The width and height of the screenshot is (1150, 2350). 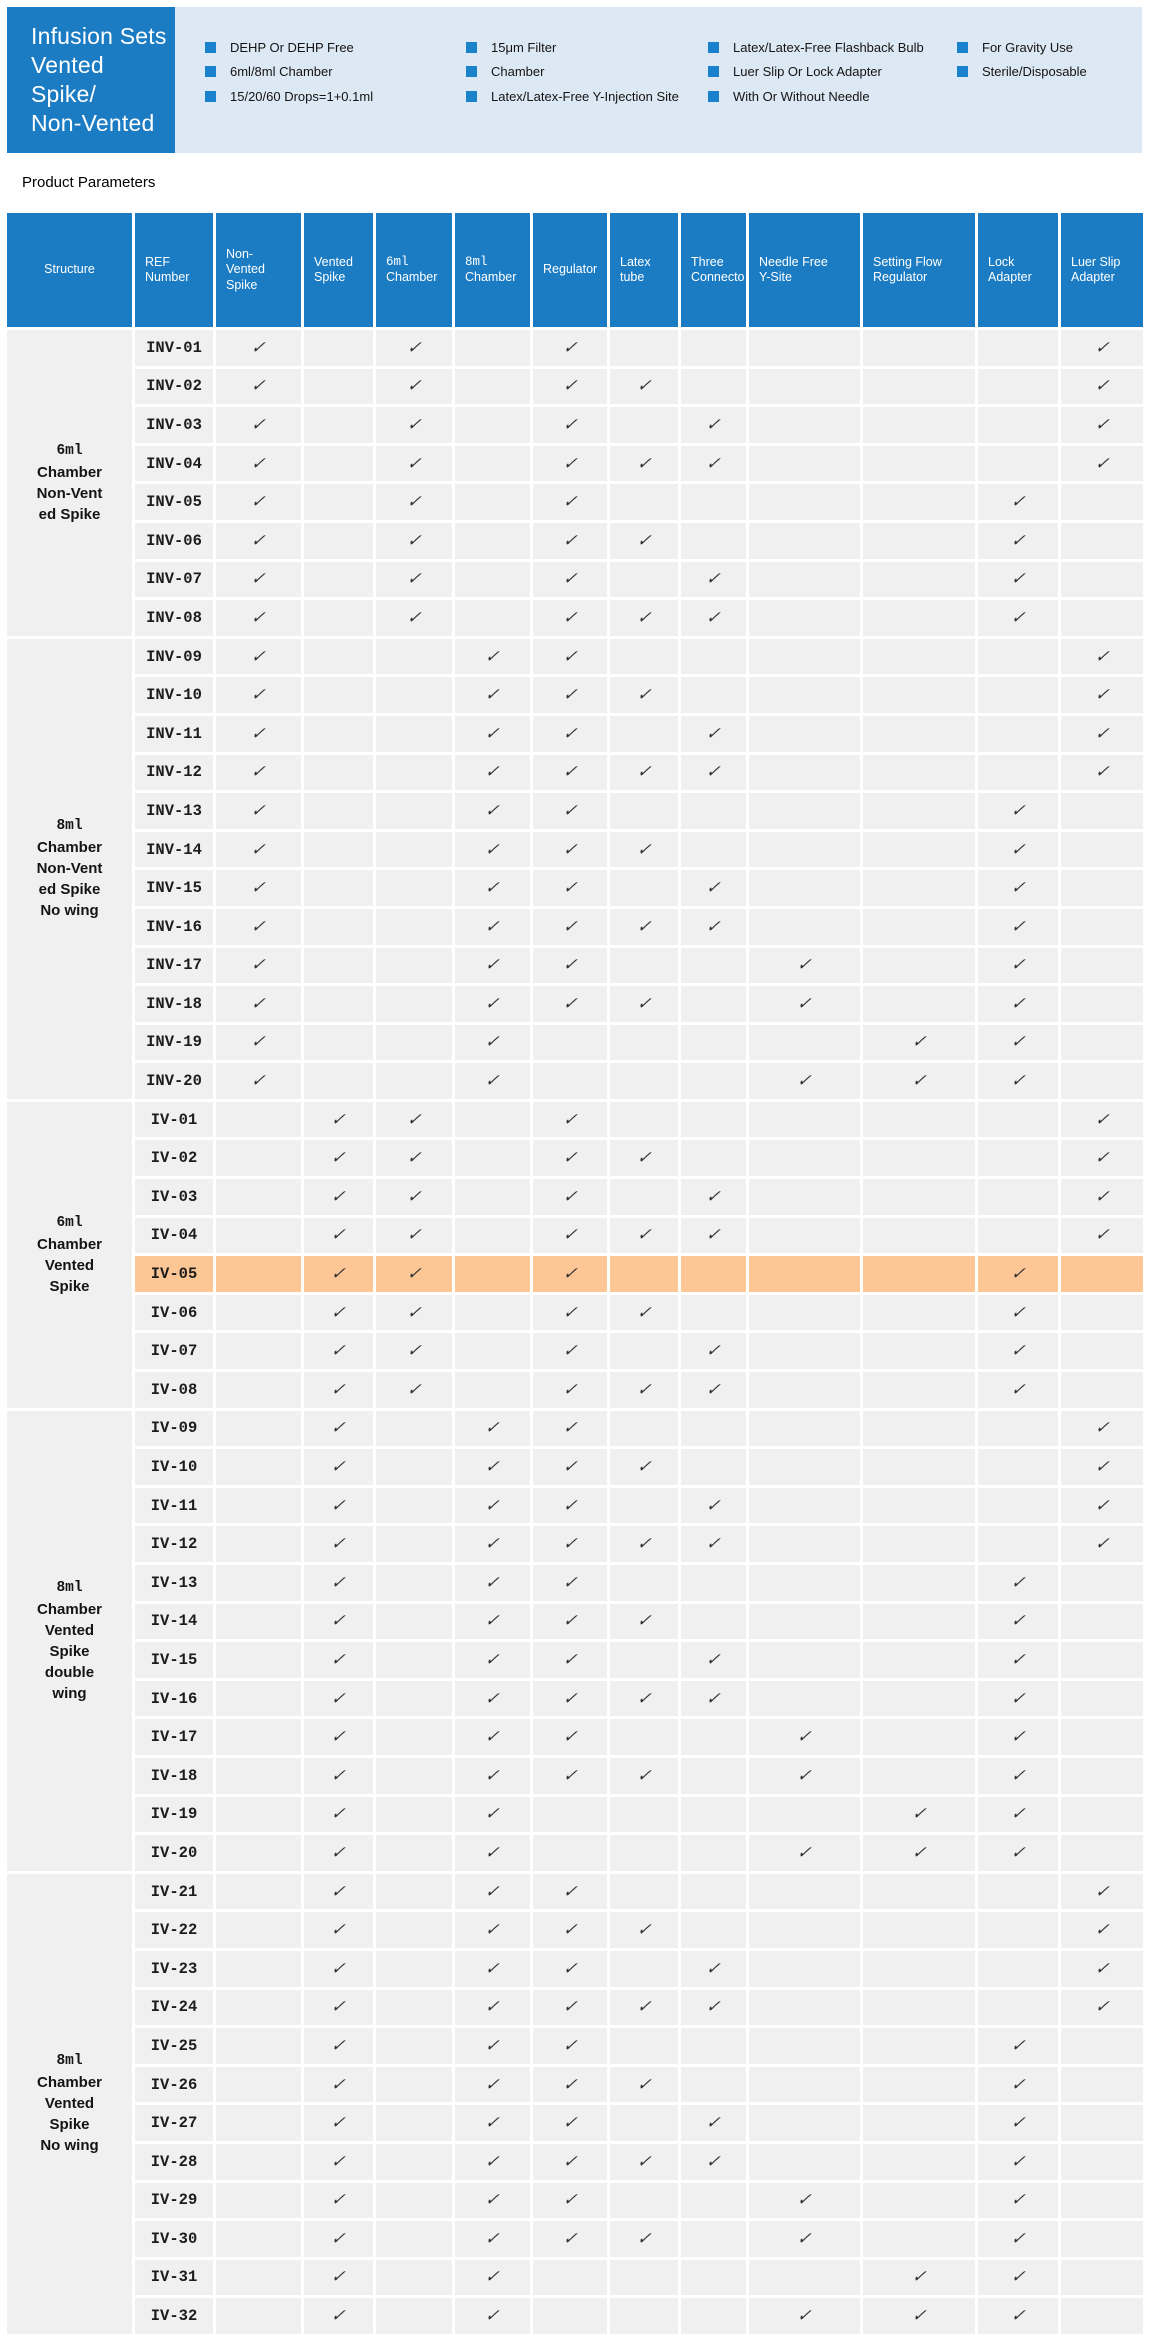 I want to click on structure-label-line: Spike, so click(x=69, y=1651).